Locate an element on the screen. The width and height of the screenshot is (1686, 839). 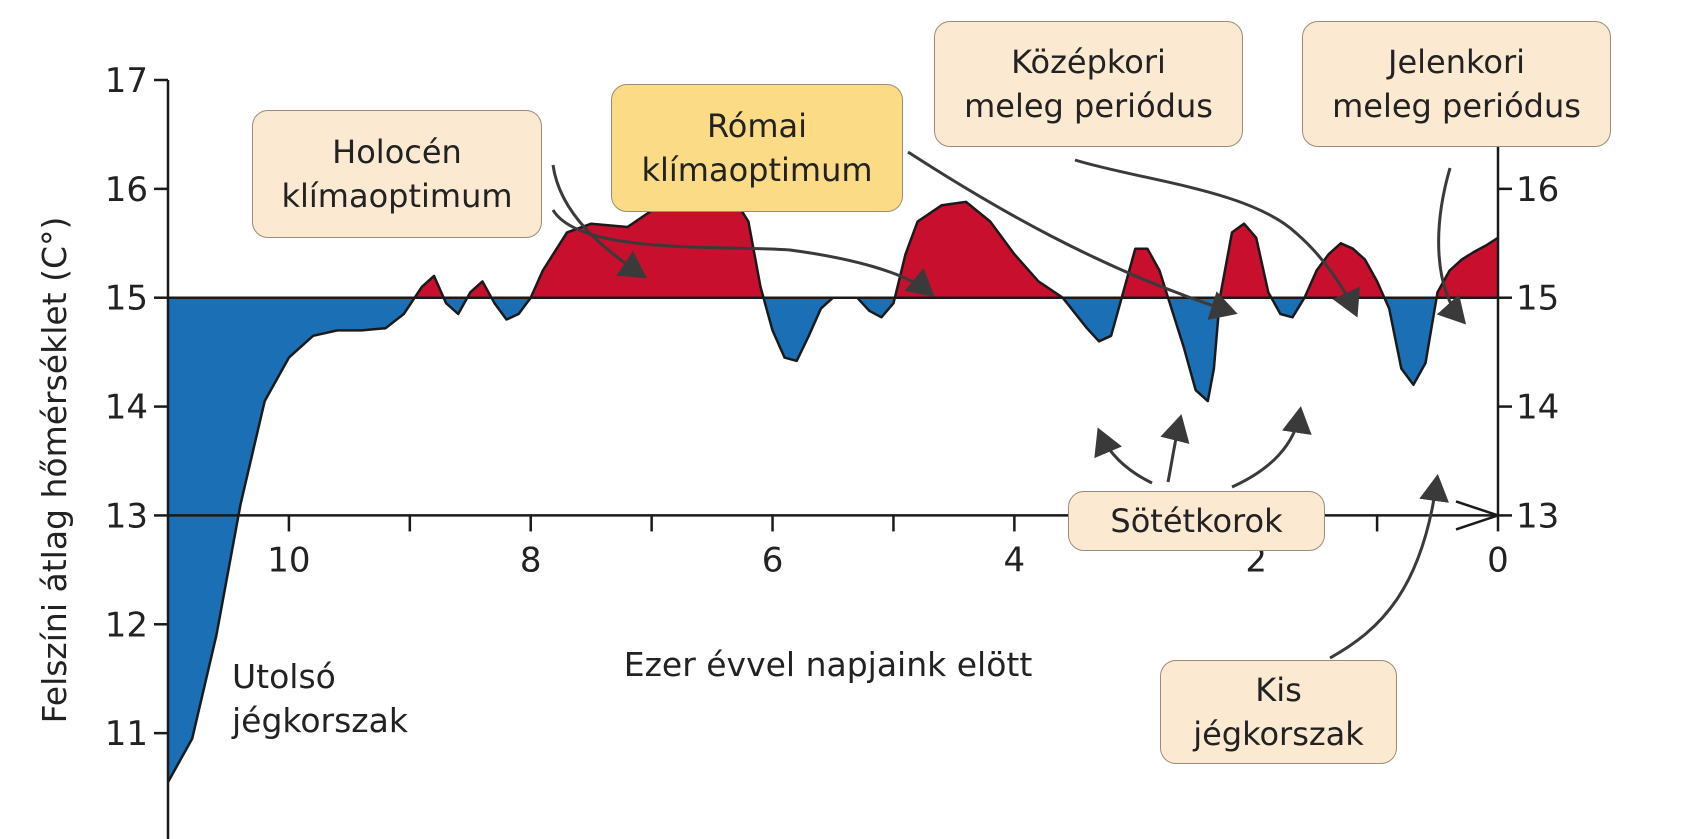
callout-kis-jegkorszak: Kis jégkorszak is located at coordinates (1278, 712).